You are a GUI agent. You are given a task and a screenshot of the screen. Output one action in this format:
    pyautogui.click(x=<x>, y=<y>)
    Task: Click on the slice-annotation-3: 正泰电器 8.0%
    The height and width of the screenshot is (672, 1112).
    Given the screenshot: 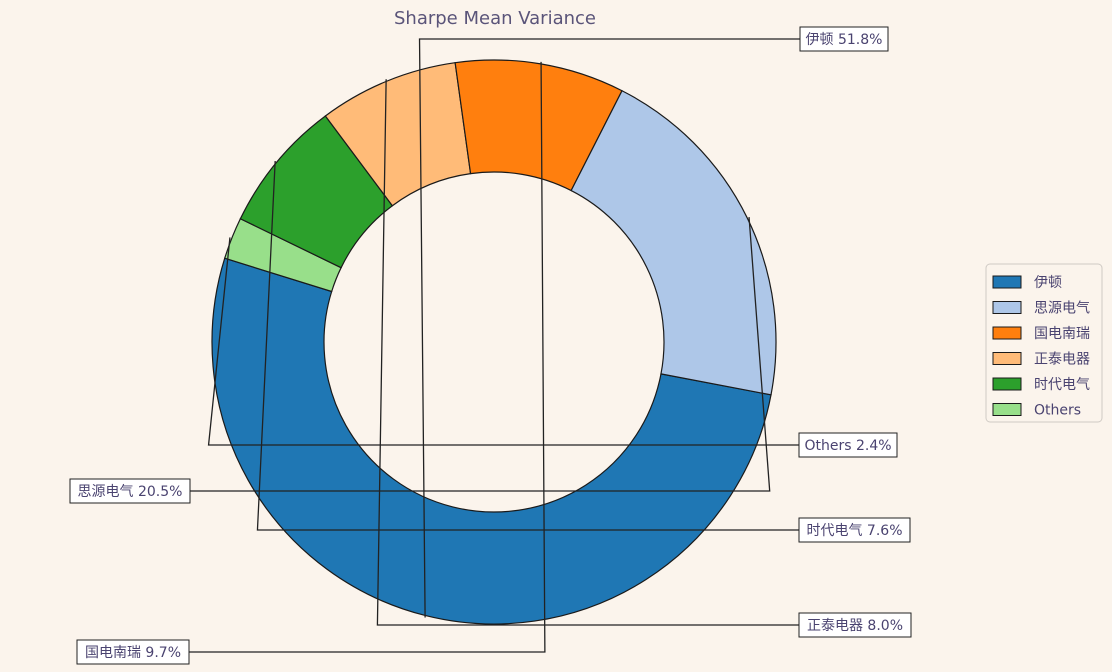 What is the action you would take?
    pyautogui.click(x=855, y=626)
    